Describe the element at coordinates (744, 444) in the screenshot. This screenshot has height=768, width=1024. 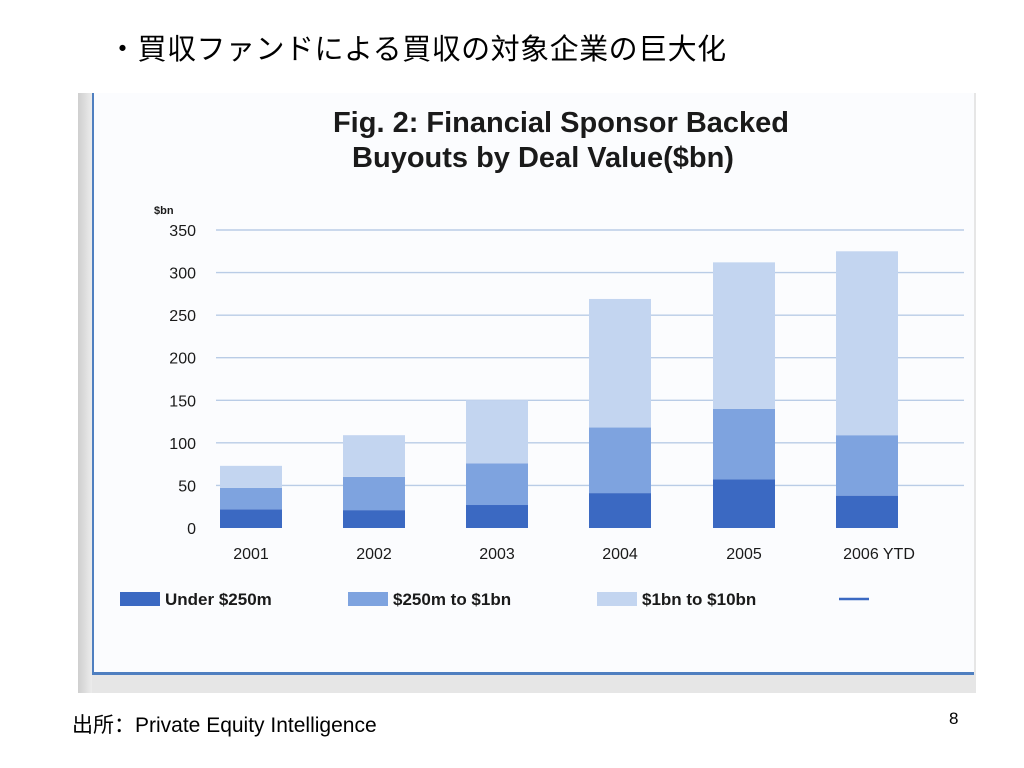
I see `bar-250m-to-1bn-2005` at that location.